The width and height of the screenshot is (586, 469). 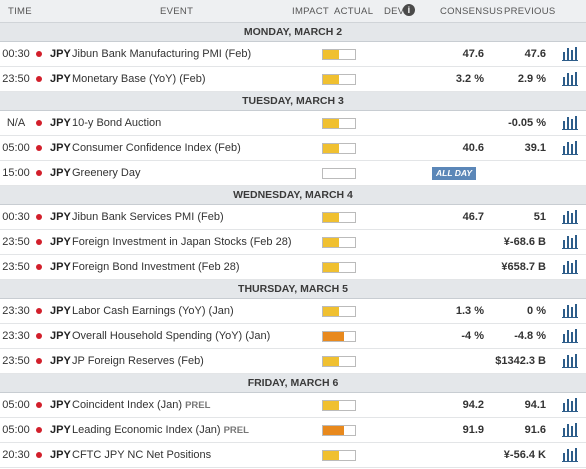 I want to click on column-actual: ACTUAL, so click(x=354, y=11).